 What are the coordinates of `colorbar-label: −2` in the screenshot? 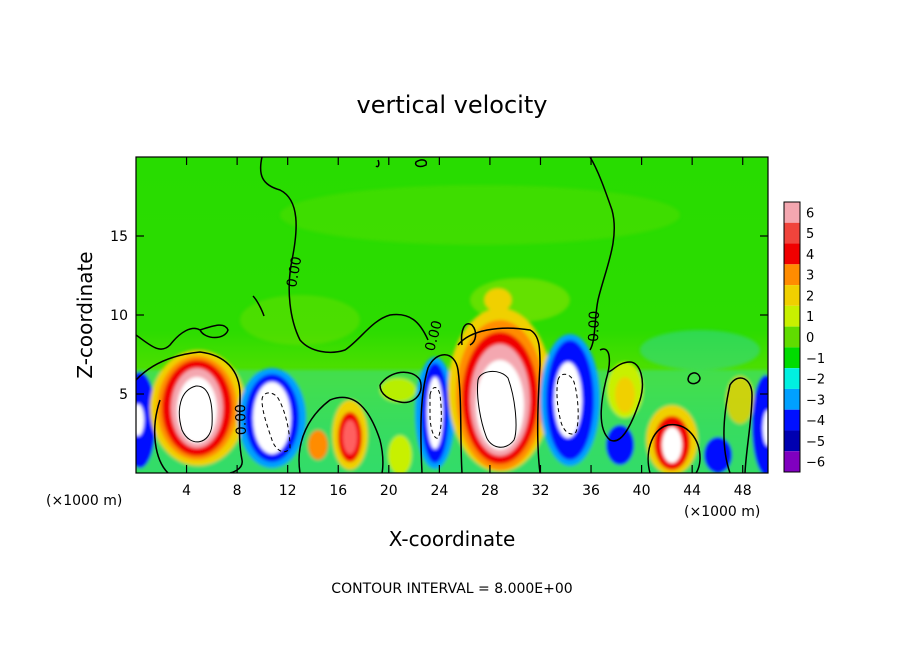 It's located at (815, 380).